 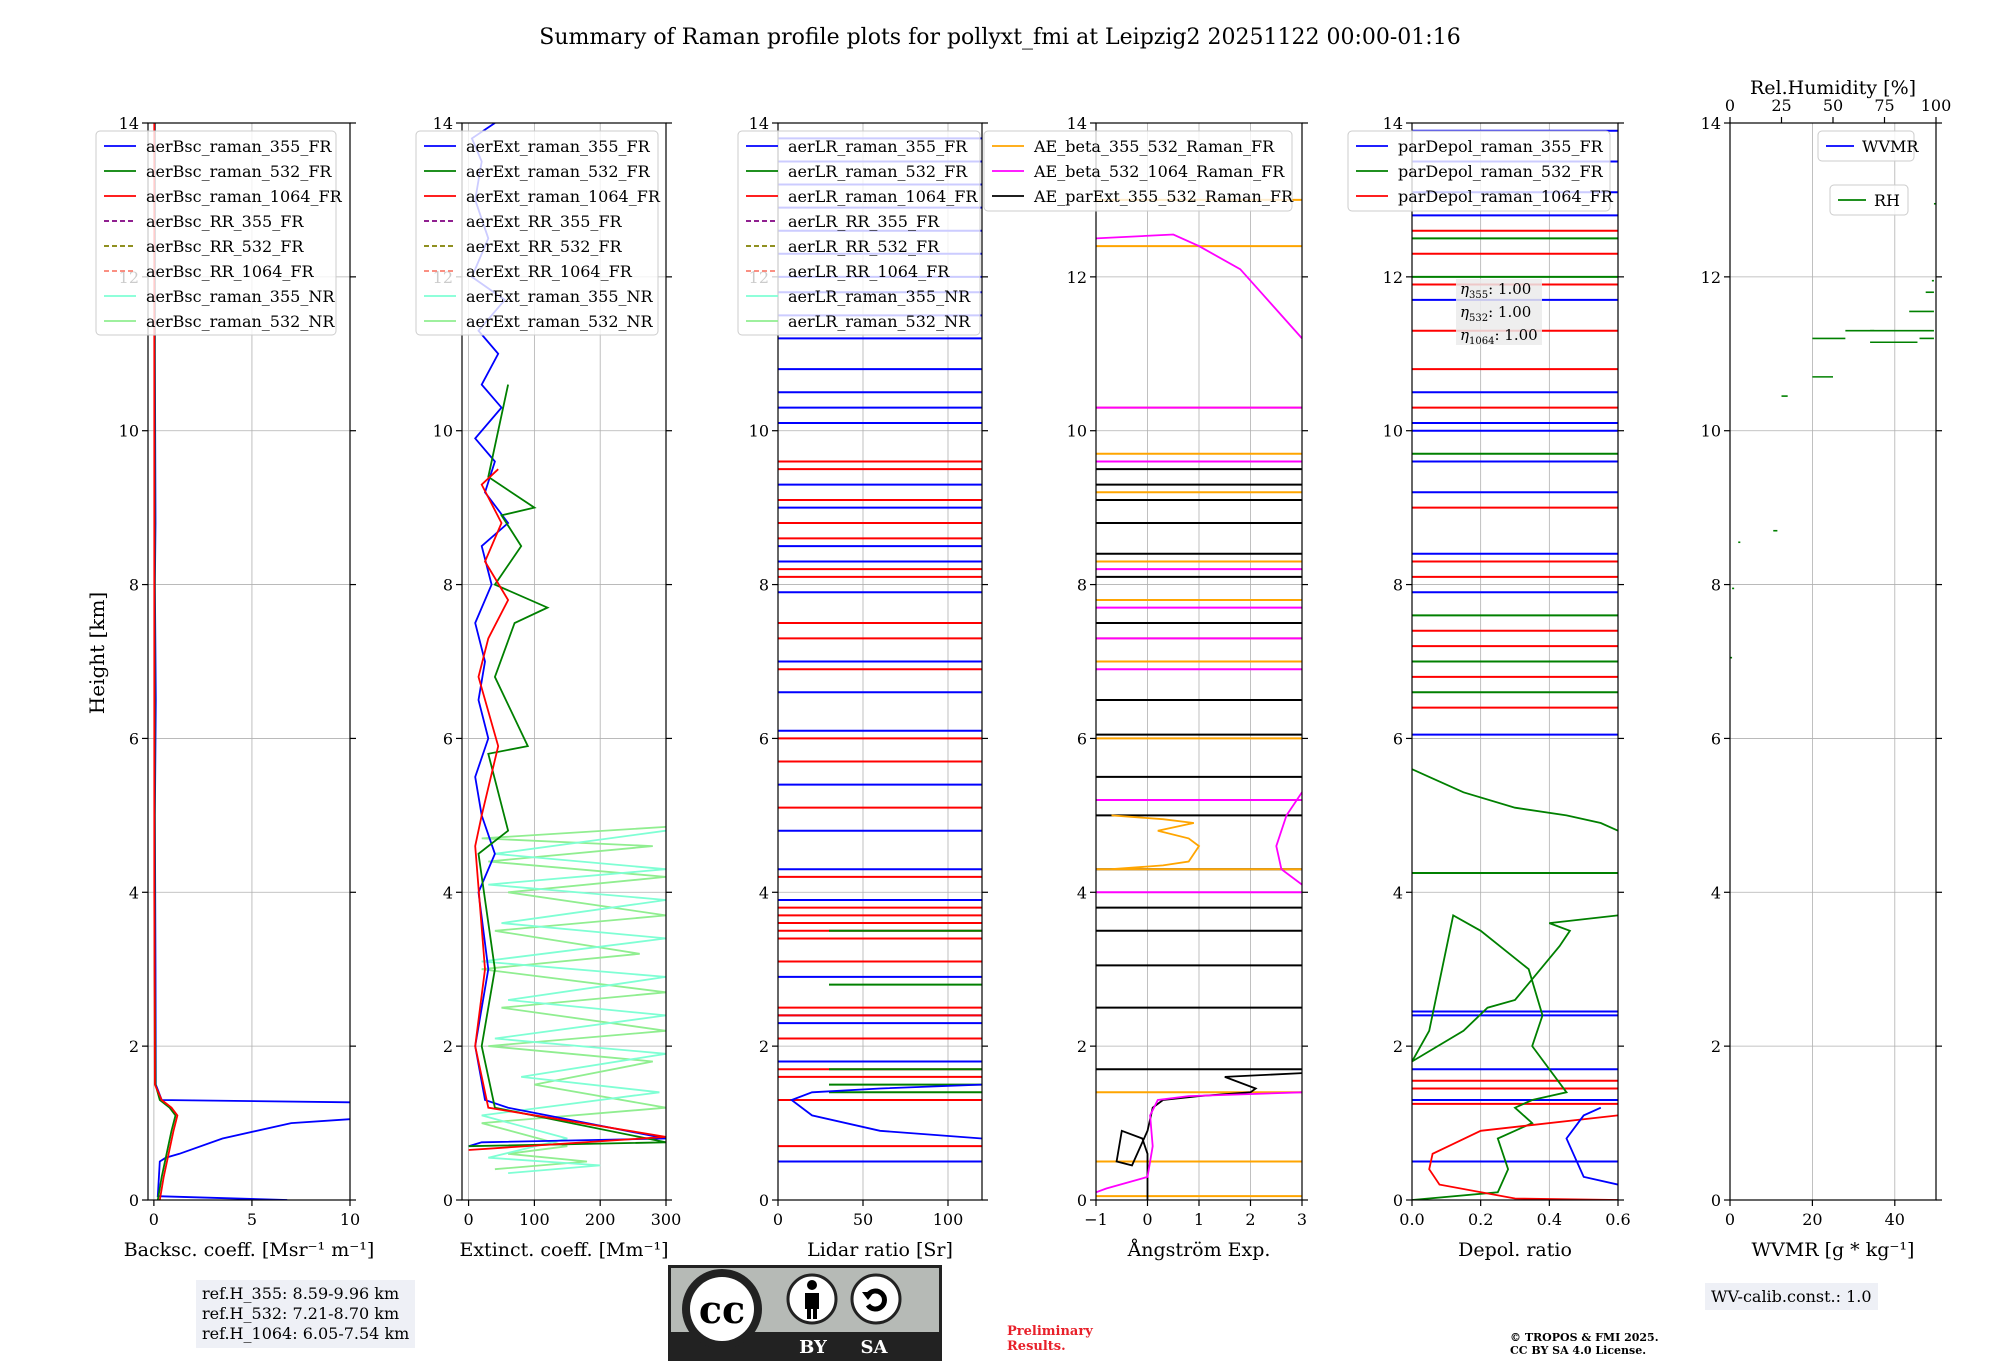 I want to click on x-tick-label: 300, so click(x=666, y=1219).